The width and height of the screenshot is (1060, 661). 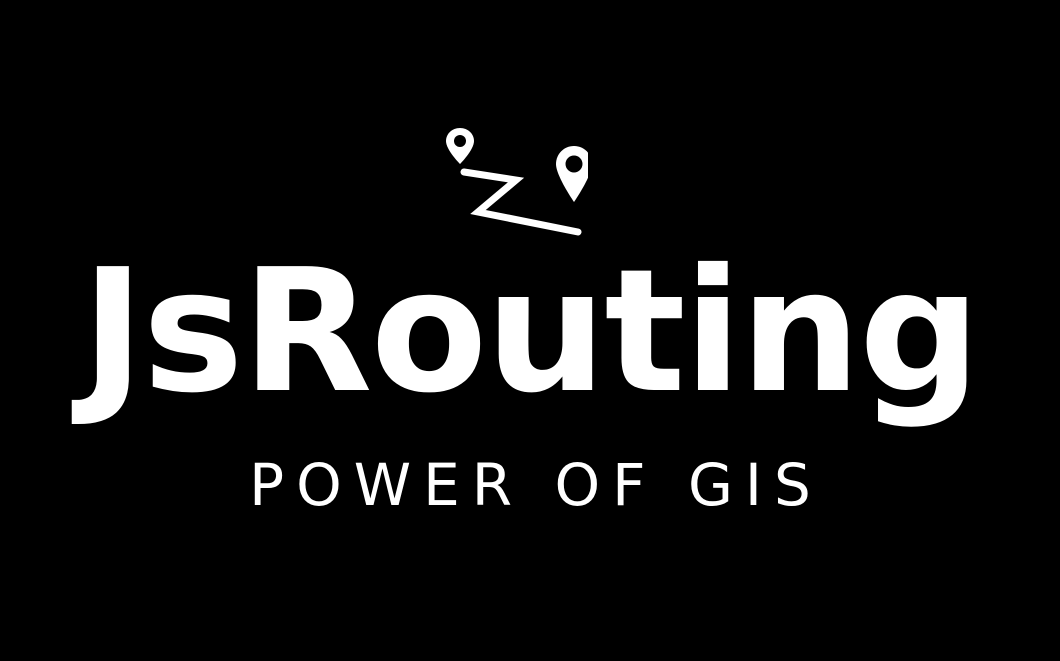 What do you see at coordinates (517, 182) in the screenshot?
I see `route-pins-icon` at bounding box center [517, 182].